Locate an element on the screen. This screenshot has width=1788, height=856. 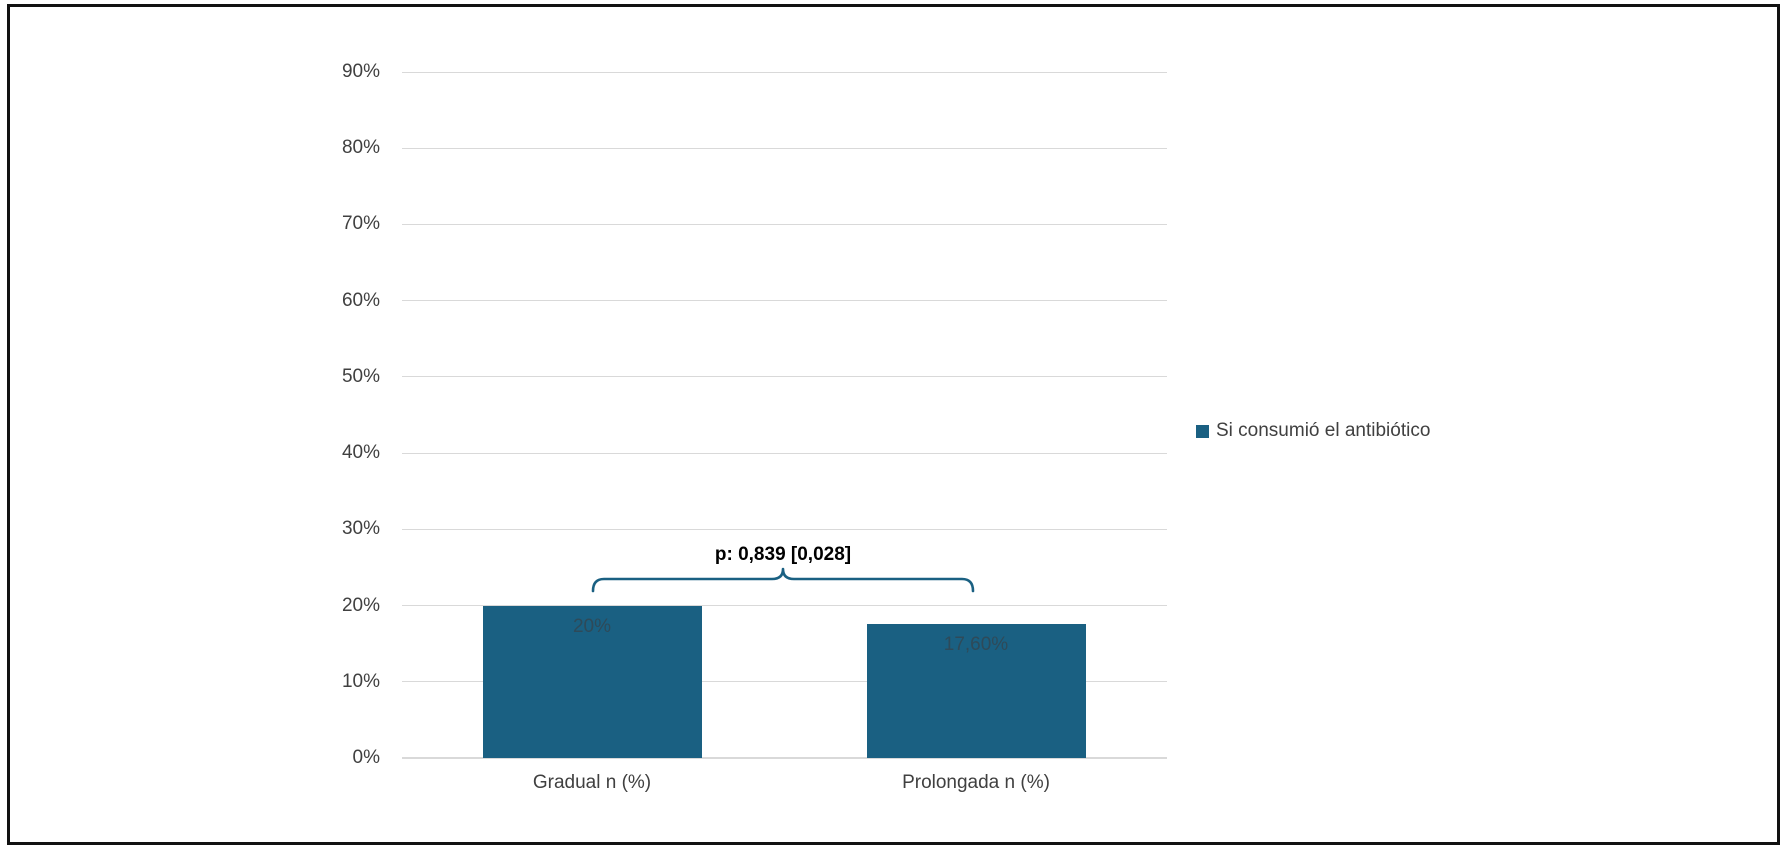
x-axis-category-label: Gradual n (%) is located at coordinates (592, 782).